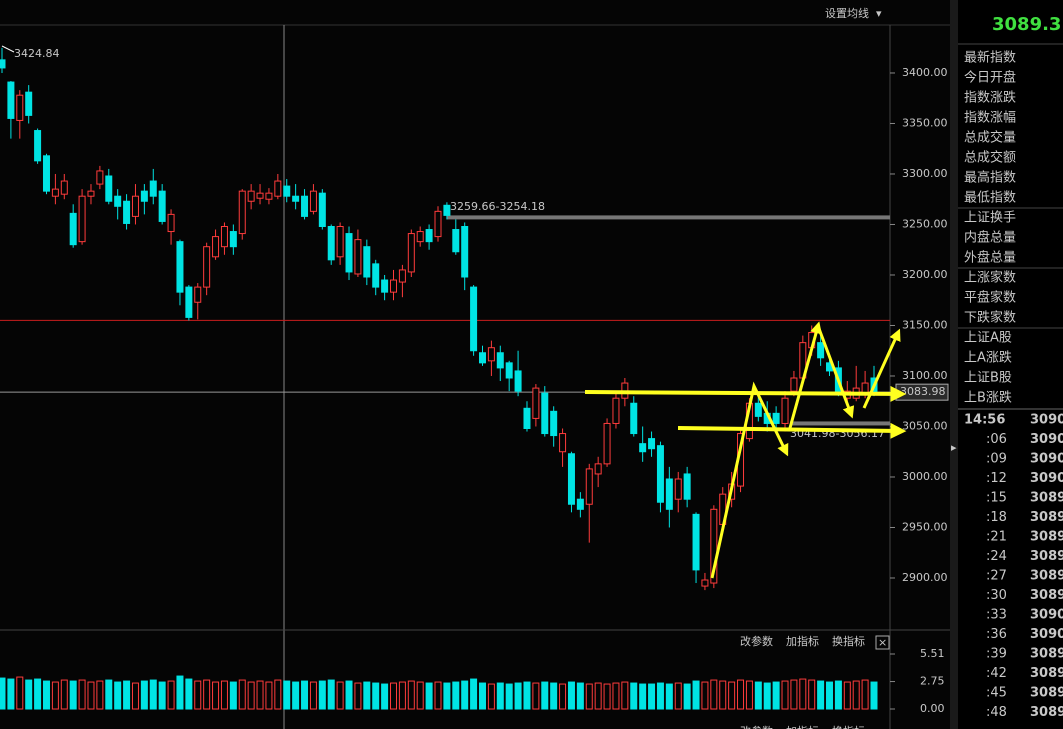 This screenshot has height=729, width=1063. I want to click on price-tag-label: 3083.98, so click(923, 391).